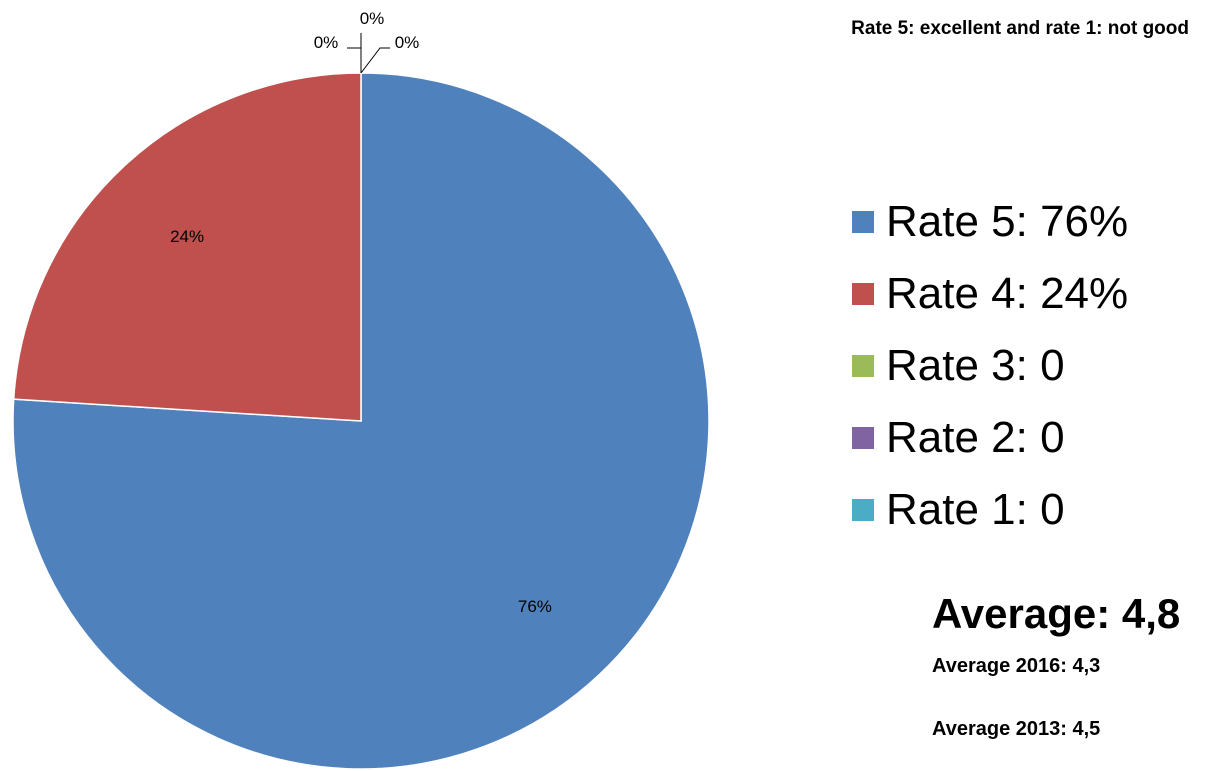  Describe the element at coordinates (975, 509) in the screenshot. I see `legend-label-rate-1: Rate 1: 0` at that location.